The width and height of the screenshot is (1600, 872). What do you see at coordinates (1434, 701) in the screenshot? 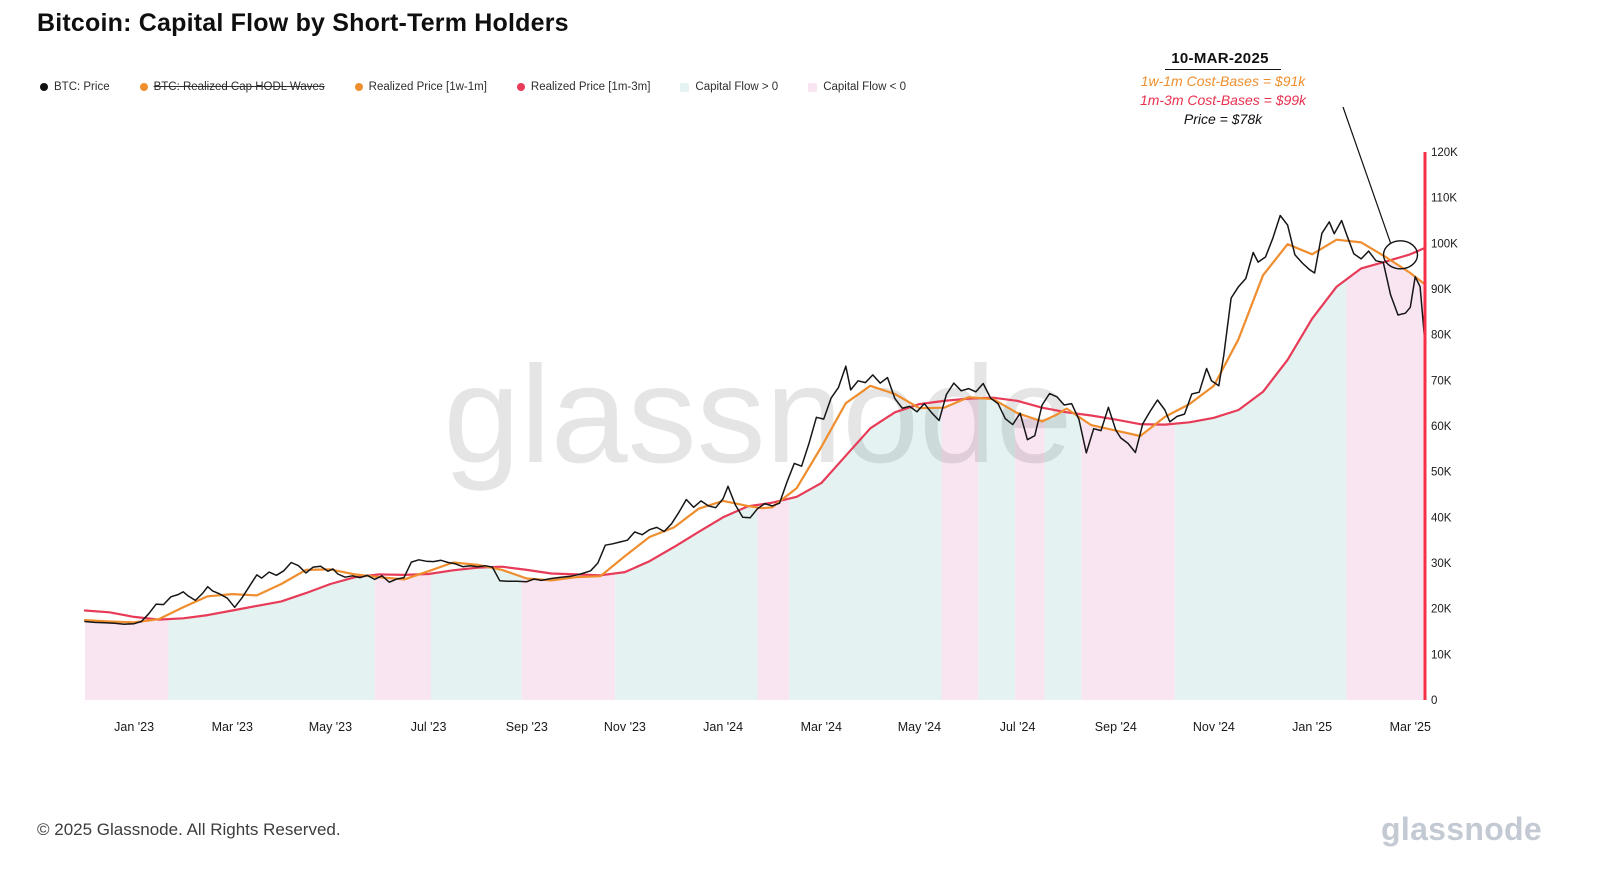
I see `y-tick-label: 0` at bounding box center [1434, 701].